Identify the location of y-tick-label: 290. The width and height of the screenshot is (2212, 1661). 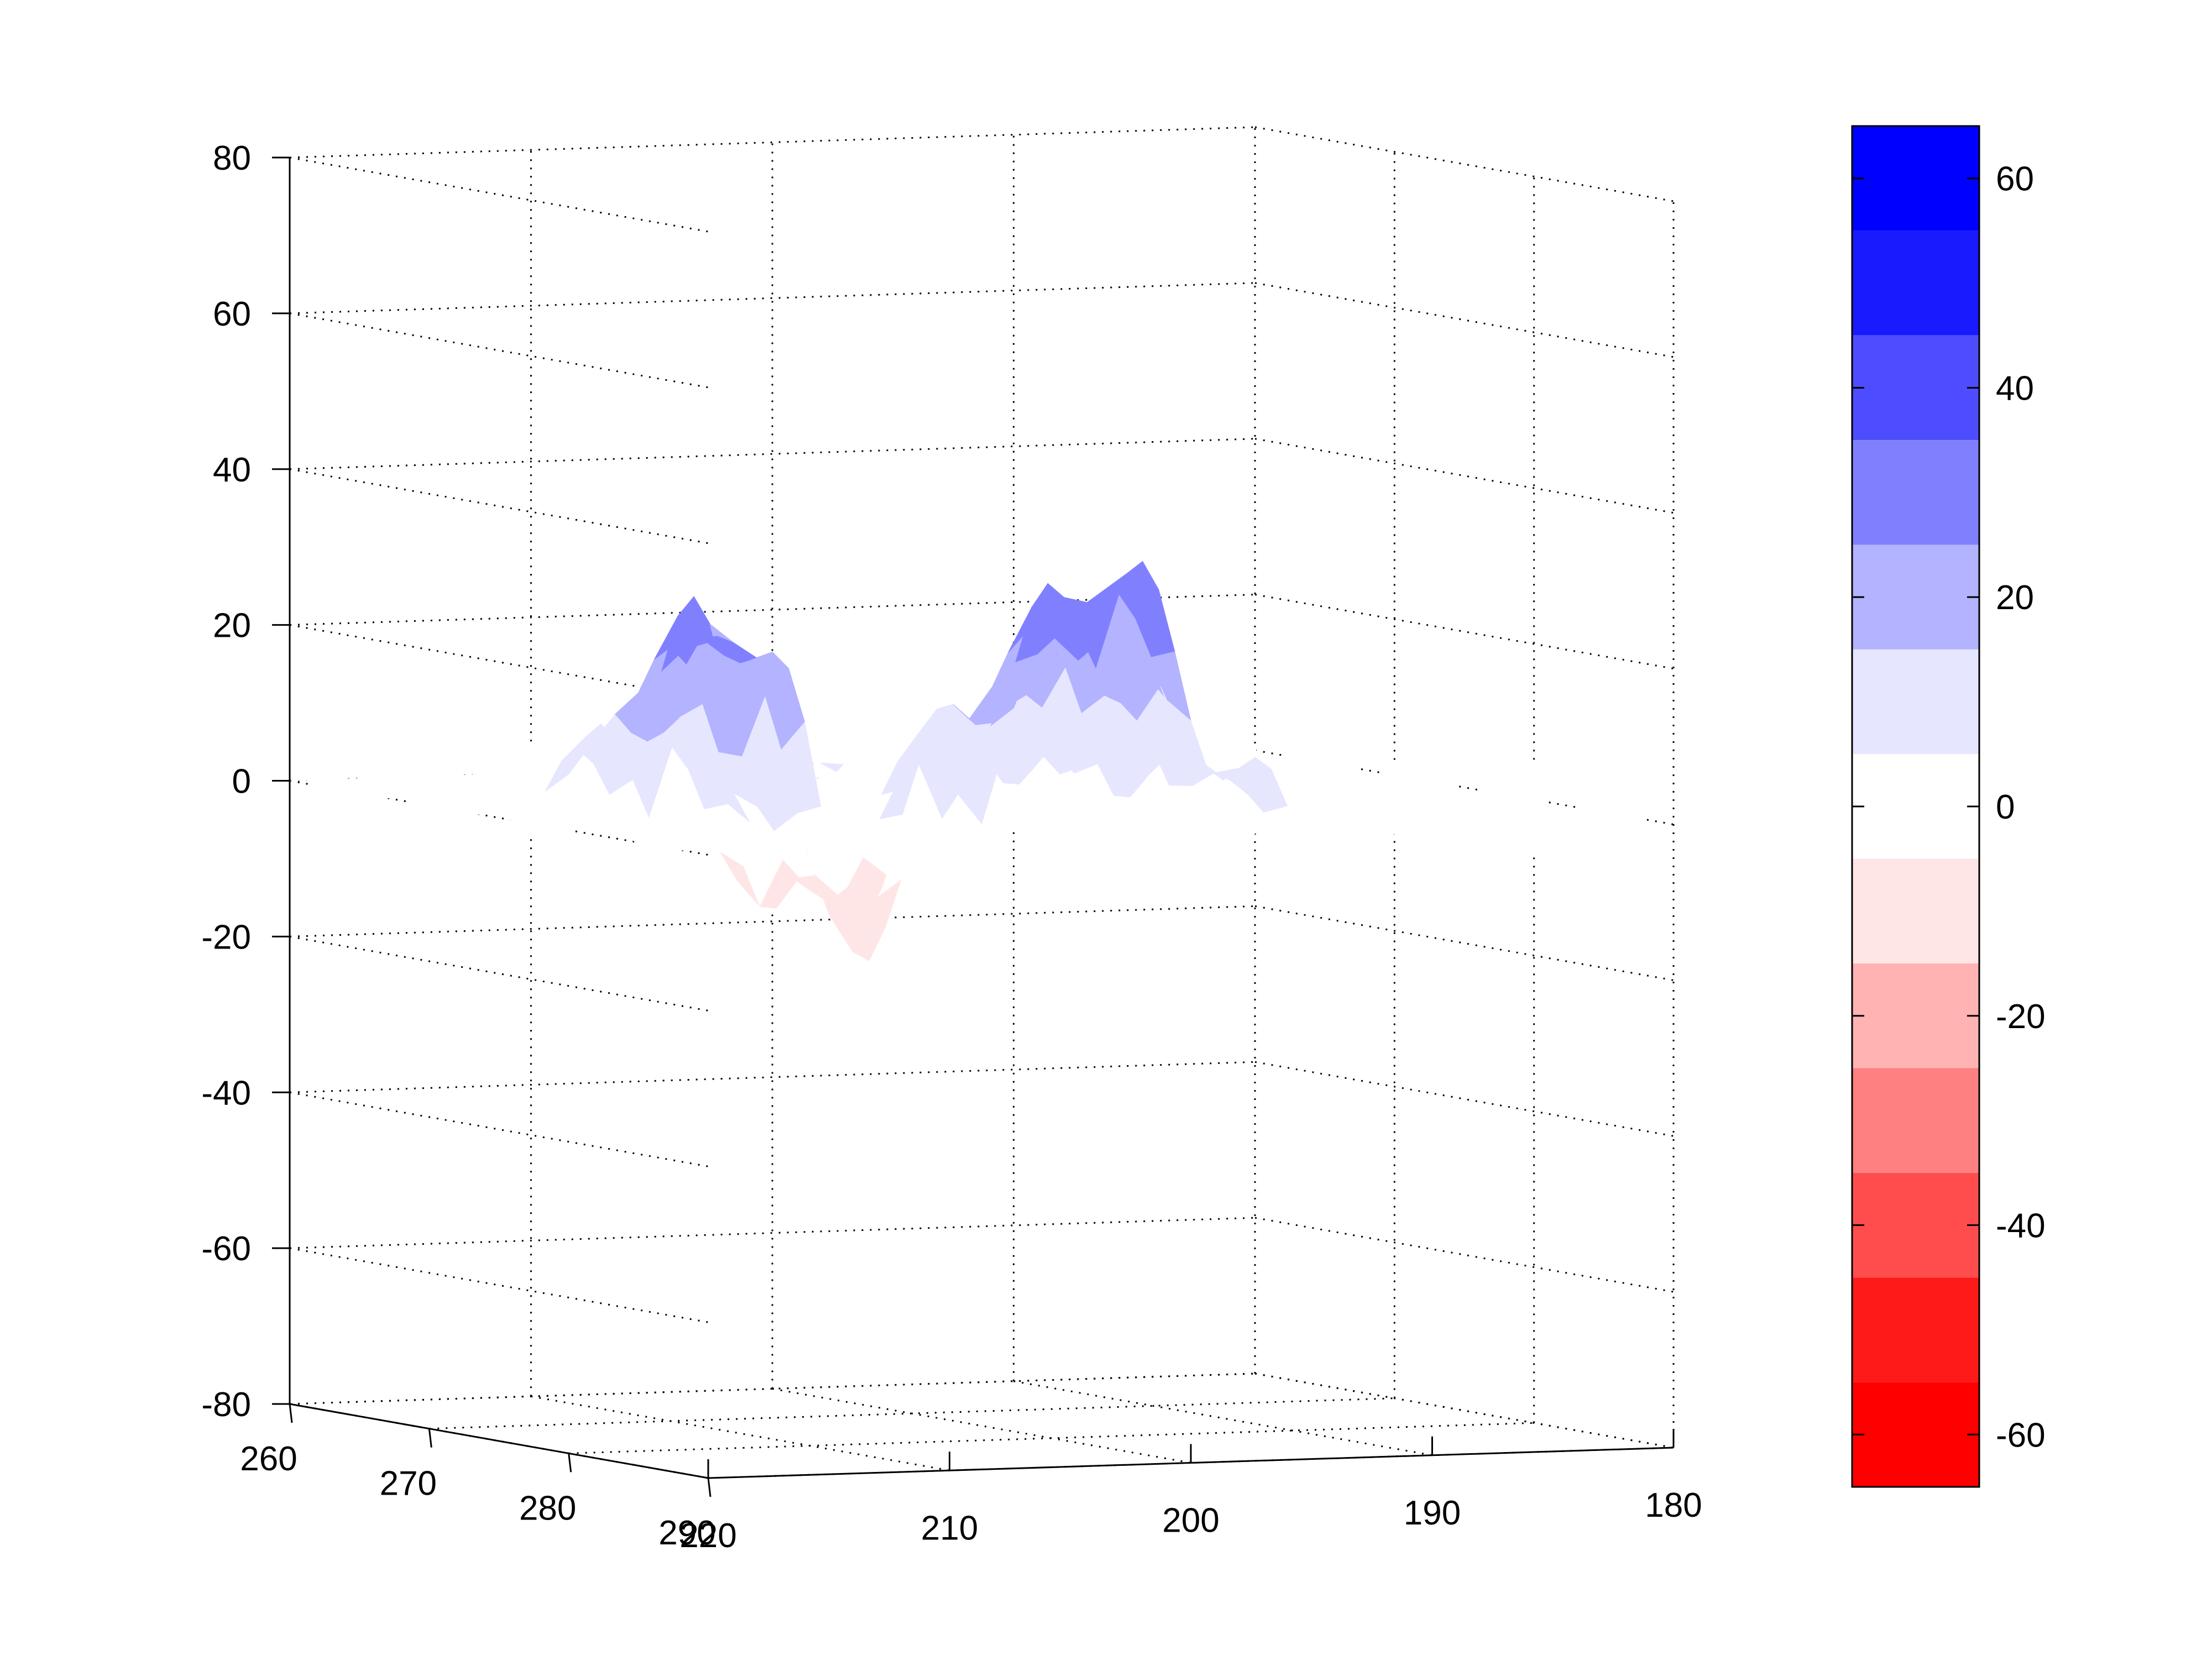
(686, 1533).